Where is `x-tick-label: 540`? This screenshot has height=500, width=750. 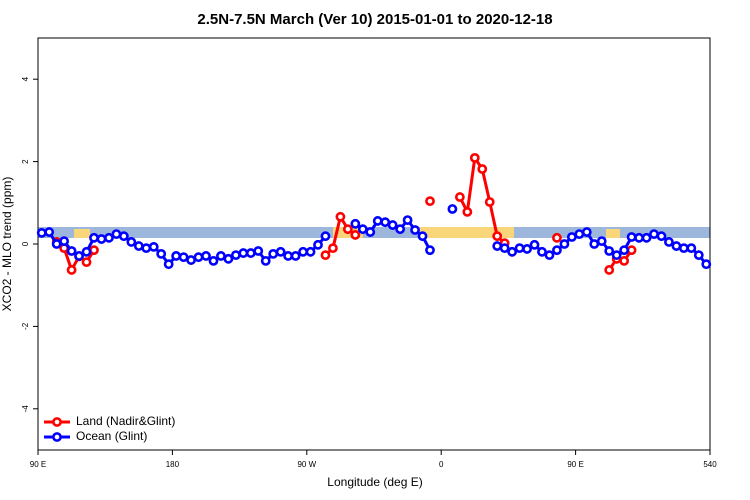 x-tick-label: 540 is located at coordinates (710, 464).